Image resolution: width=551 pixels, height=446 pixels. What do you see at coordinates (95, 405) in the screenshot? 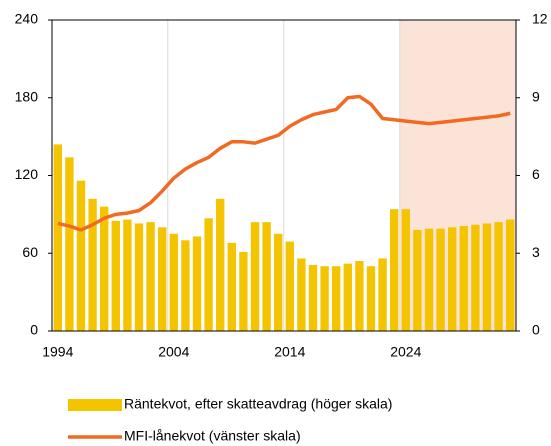
I see `legend-swatch` at bounding box center [95, 405].